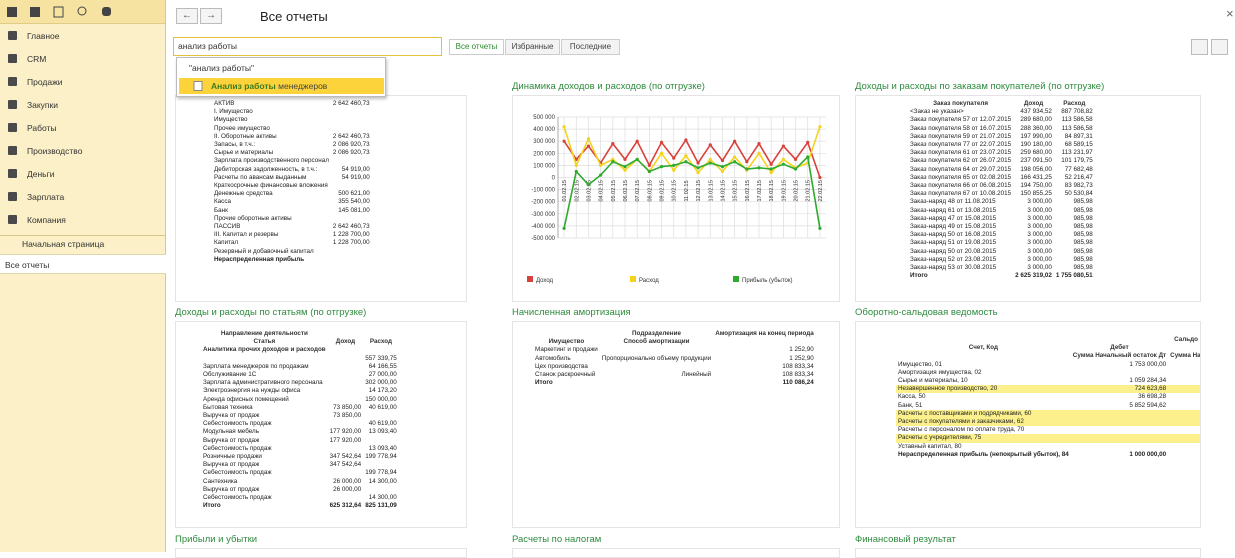  What do you see at coordinates (345, 432) in the screenshot?
I see `table-cell: 177 920,00` at bounding box center [345, 432].